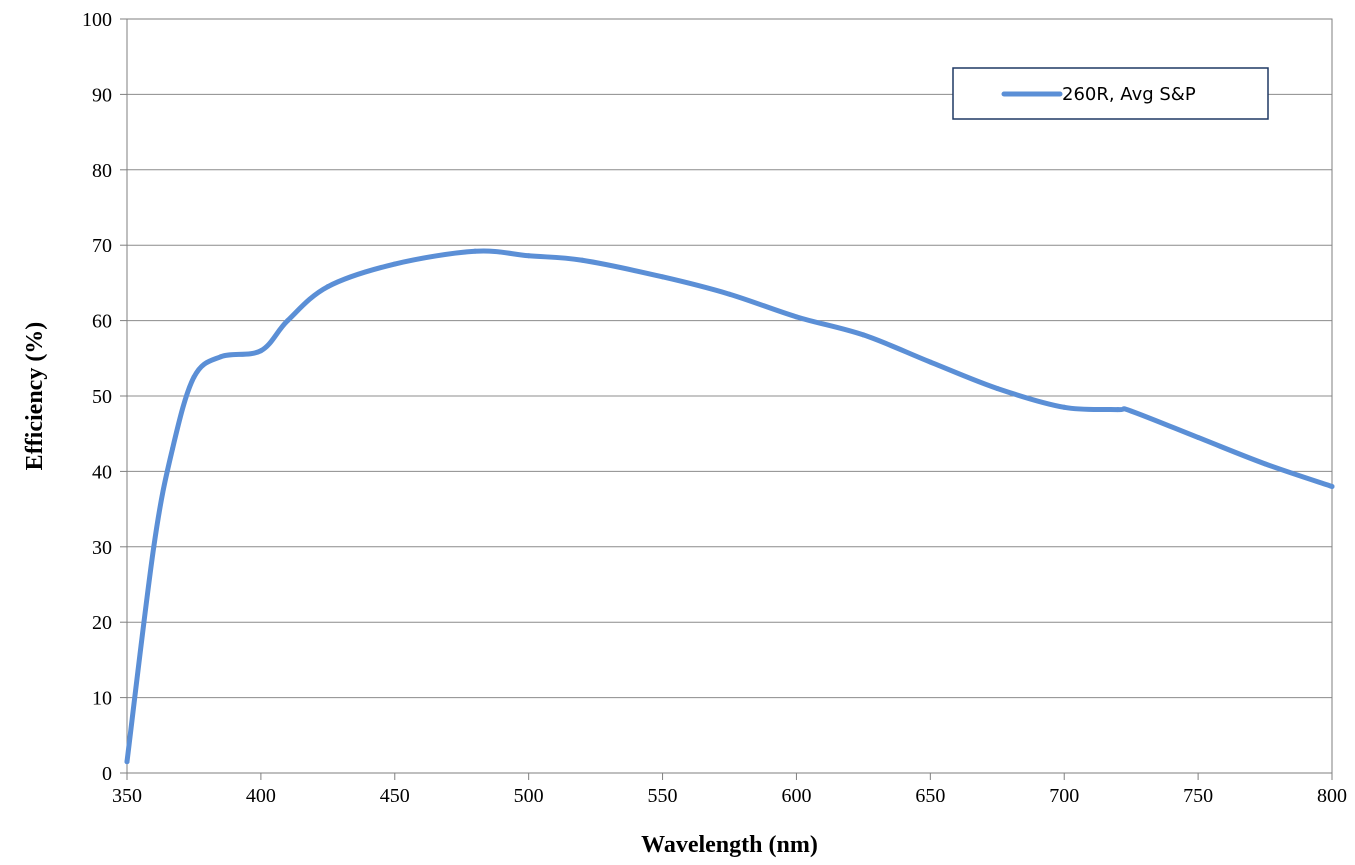 Image resolution: width=1355 pixels, height=865 pixels. I want to click on x-tick-label: 750, so click(1198, 796).